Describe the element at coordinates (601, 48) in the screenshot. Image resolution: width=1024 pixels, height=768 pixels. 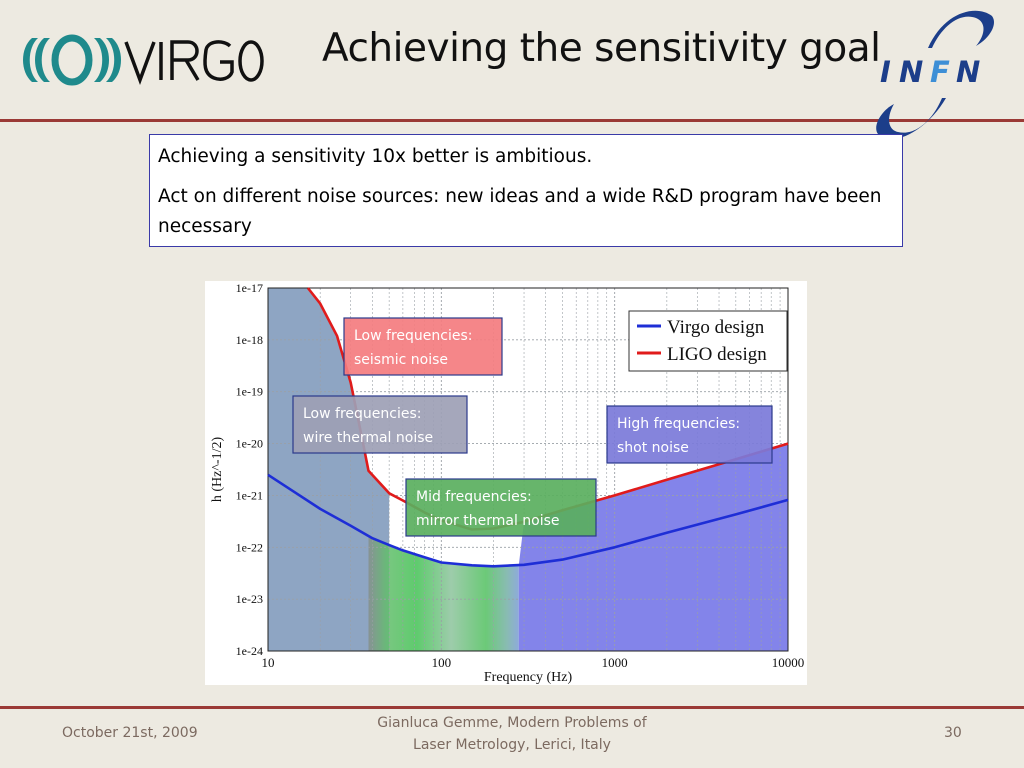
I see `slide-title: Achieving the sensitivity goal` at that location.